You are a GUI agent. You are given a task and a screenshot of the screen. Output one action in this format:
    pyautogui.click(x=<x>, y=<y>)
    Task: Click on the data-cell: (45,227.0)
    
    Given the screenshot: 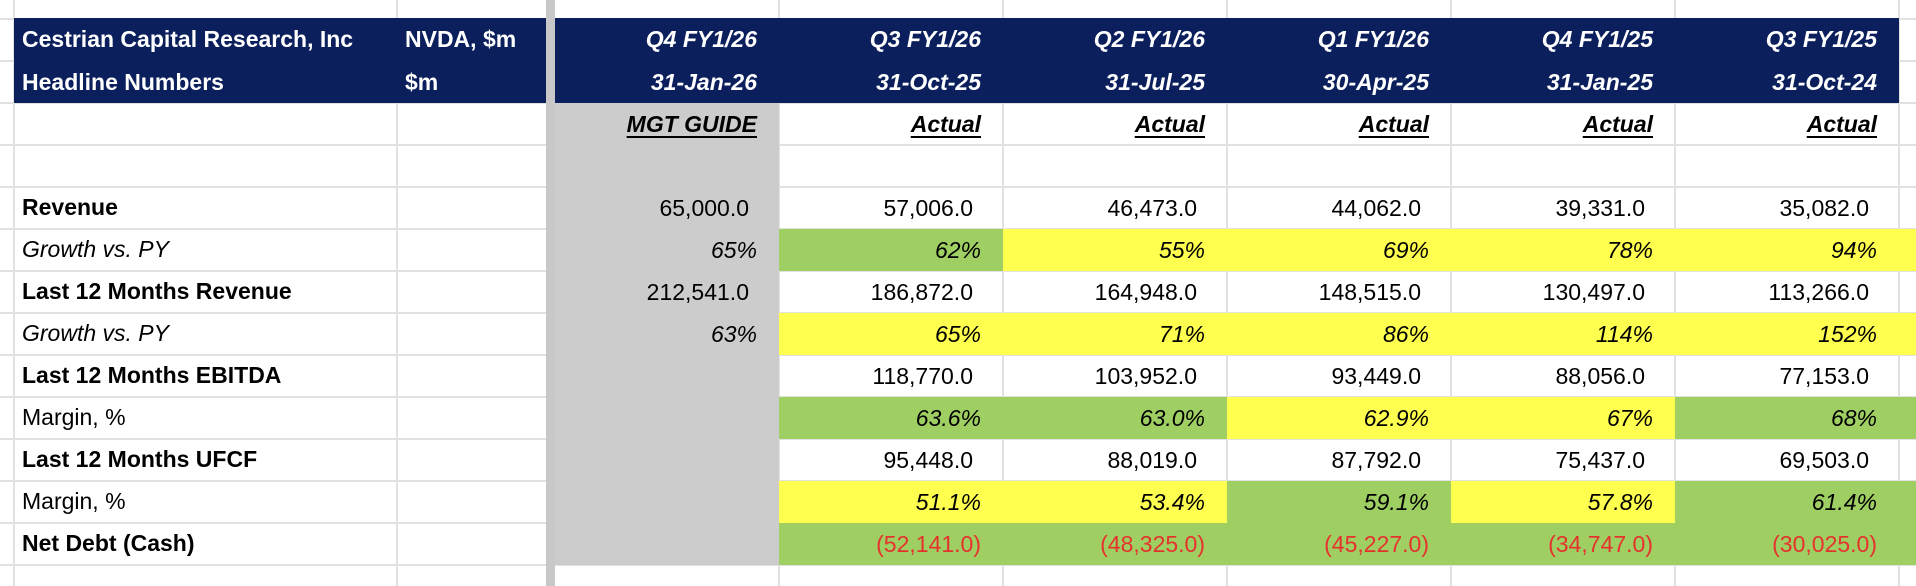 What is the action you would take?
    pyautogui.click(x=1339, y=544)
    